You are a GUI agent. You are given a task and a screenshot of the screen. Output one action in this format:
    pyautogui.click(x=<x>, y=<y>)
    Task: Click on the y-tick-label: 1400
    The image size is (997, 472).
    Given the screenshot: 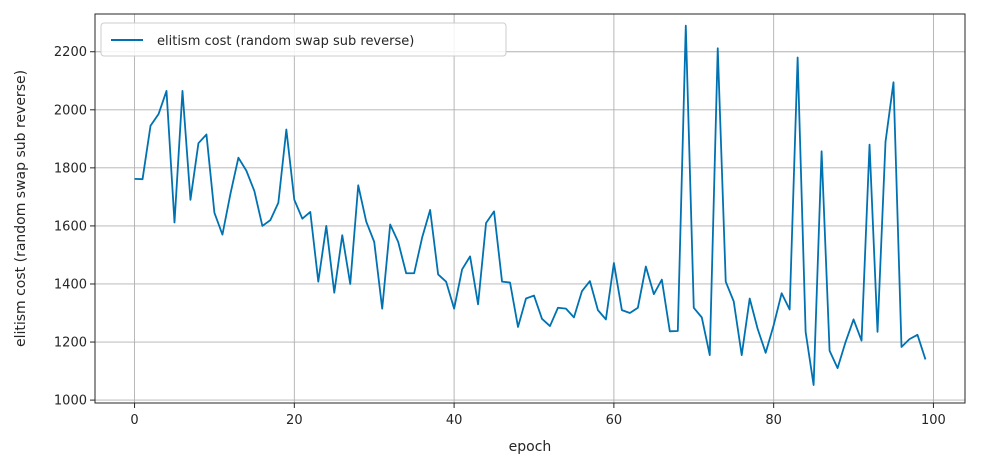 What is the action you would take?
    pyautogui.click(x=70, y=284)
    